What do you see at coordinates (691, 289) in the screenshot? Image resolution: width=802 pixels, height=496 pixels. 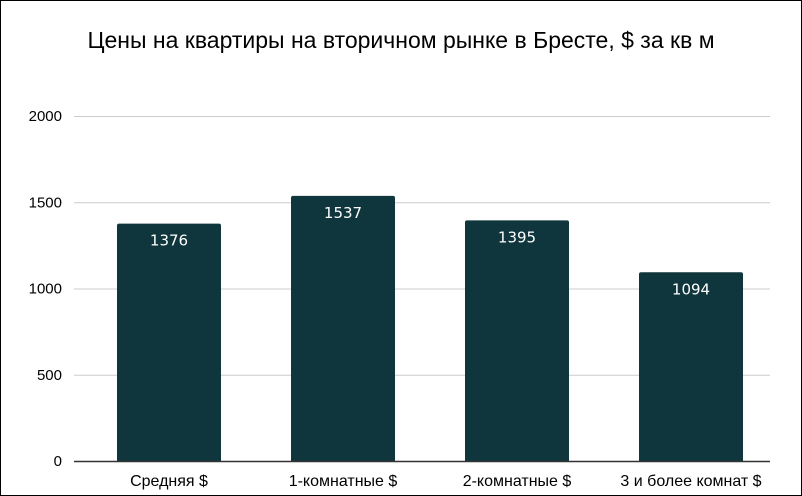 I see `data-label: 1094` at bounding box center [691, 289].